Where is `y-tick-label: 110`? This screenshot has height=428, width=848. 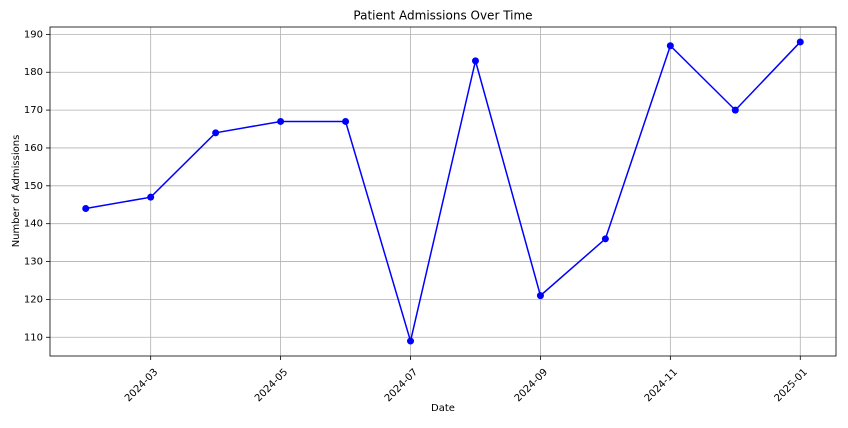
y-tick-label: 110 is located at coordinates (33, 337).